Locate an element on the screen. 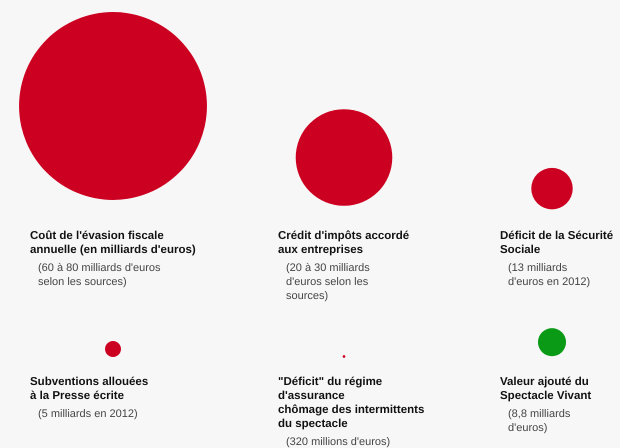 The width and height of the screenshot is (620, 448). category-label: Valeur ajouté du Spectacle Vivant is located at coordinates (546, 389).